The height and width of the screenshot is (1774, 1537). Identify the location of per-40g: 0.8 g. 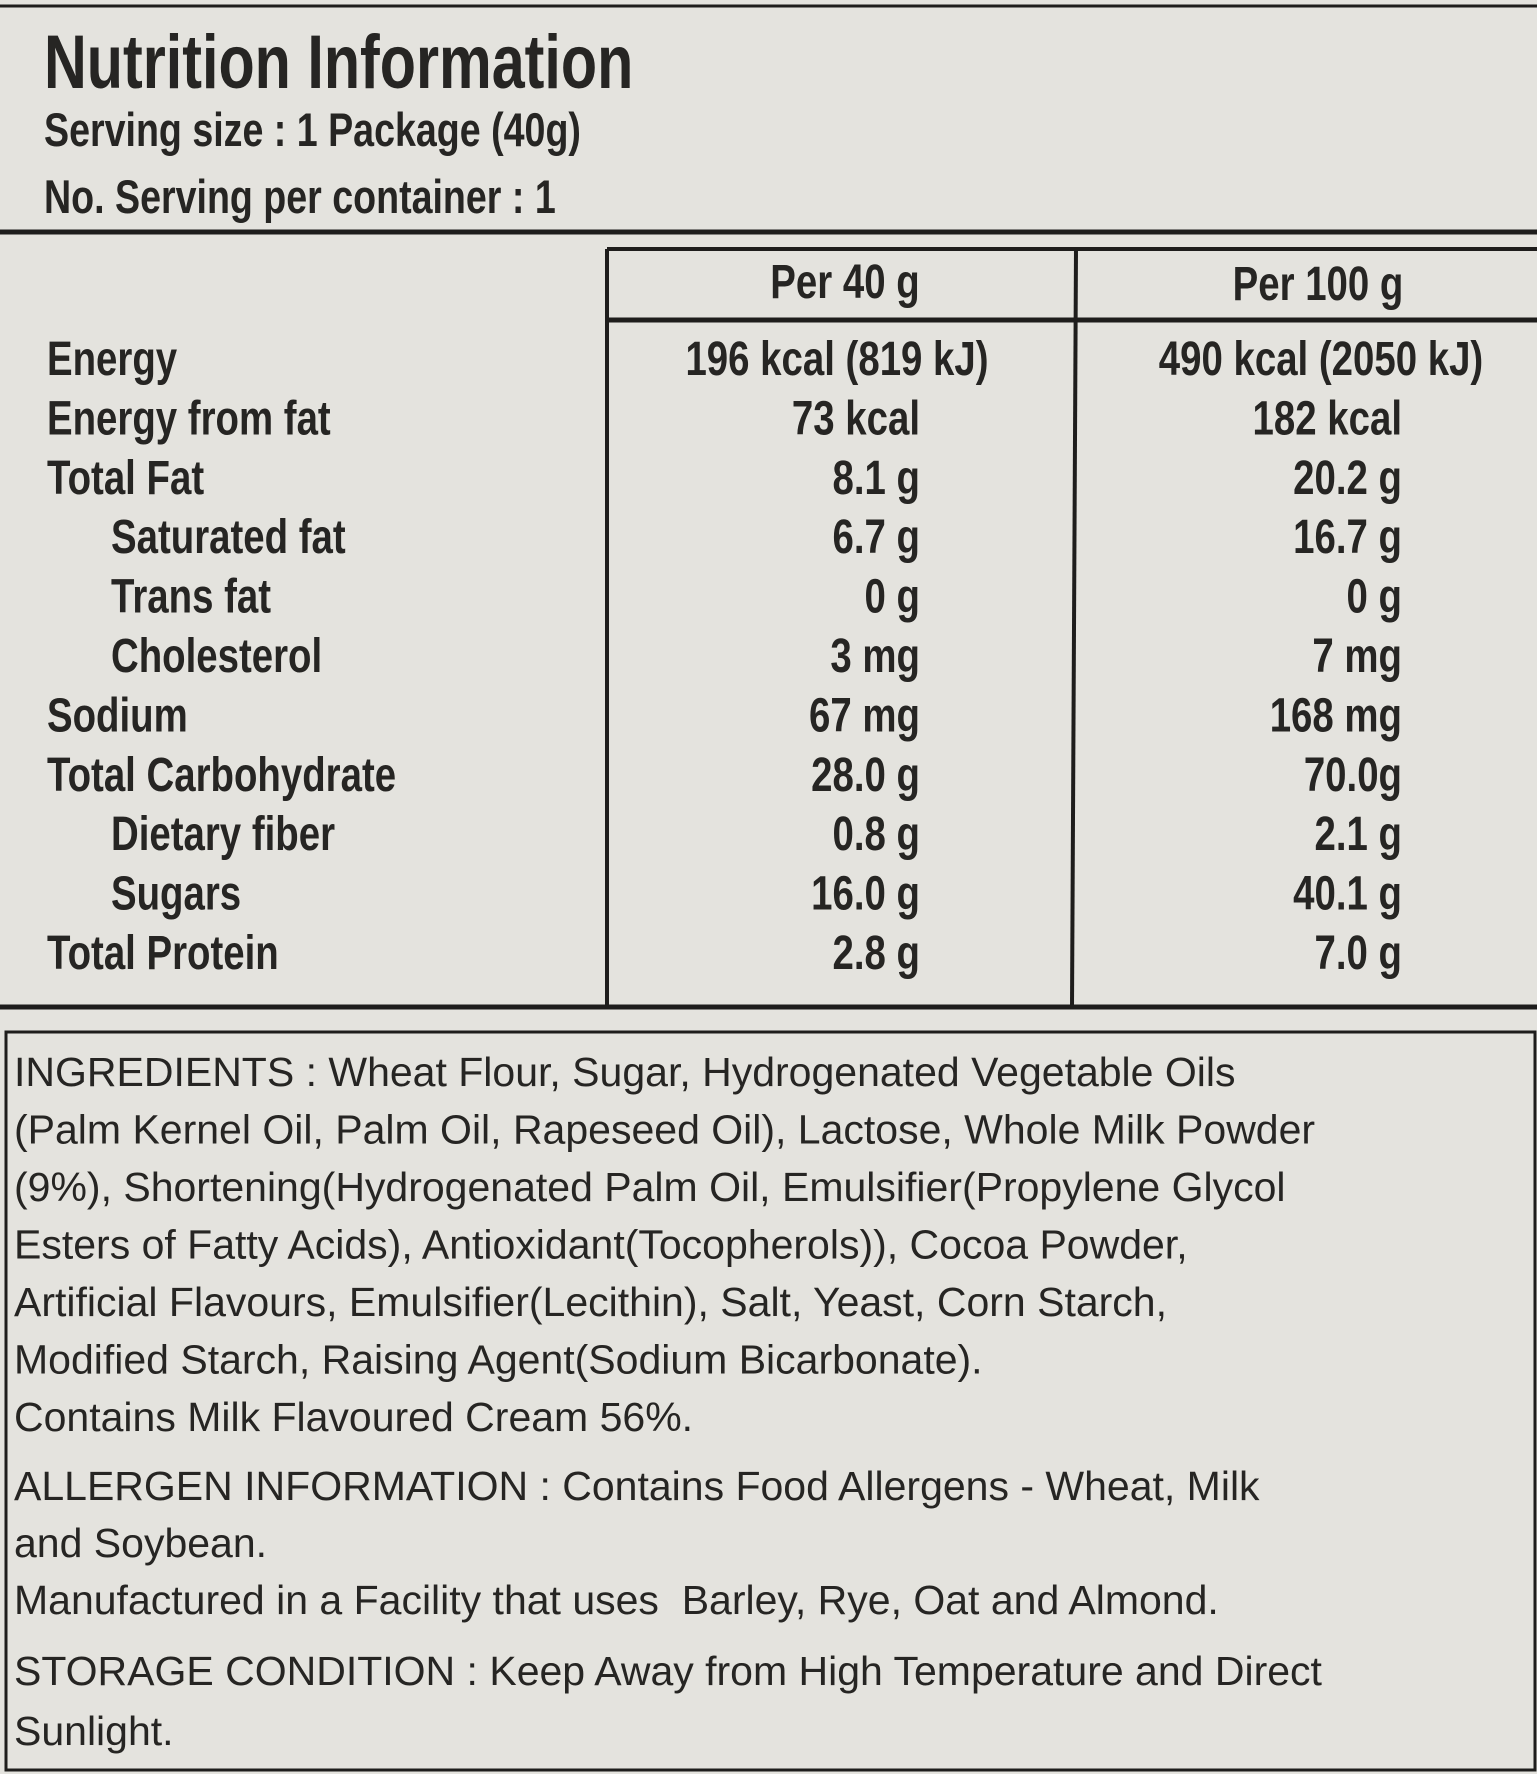
(876, 834).